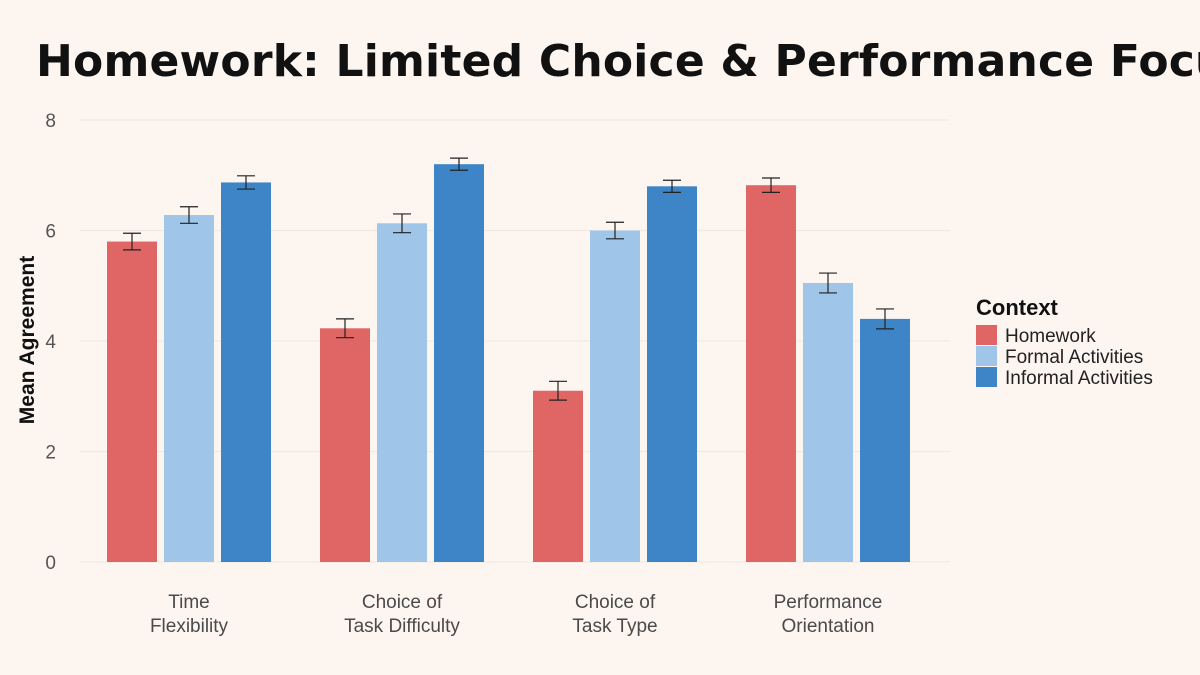 This screenshot has width=1200, height=675. I want to click on legend-label: Formal Activities, so click(1074, 357).